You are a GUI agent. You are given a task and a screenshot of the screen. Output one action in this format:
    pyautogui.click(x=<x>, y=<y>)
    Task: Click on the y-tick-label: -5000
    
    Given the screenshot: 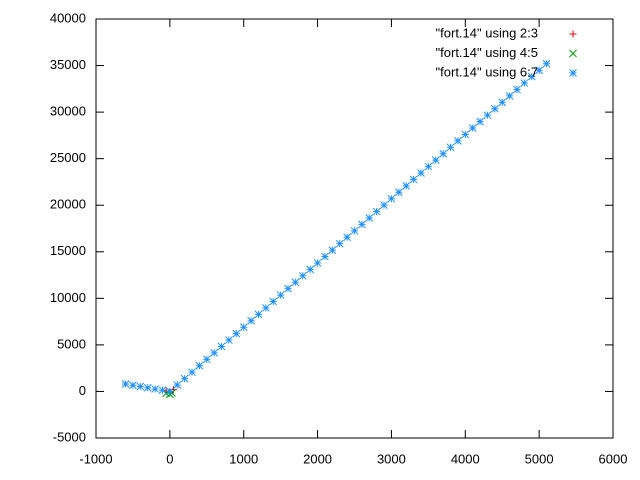 What is the action you would take?
    pyautogui.click(x=69, y=436)
    